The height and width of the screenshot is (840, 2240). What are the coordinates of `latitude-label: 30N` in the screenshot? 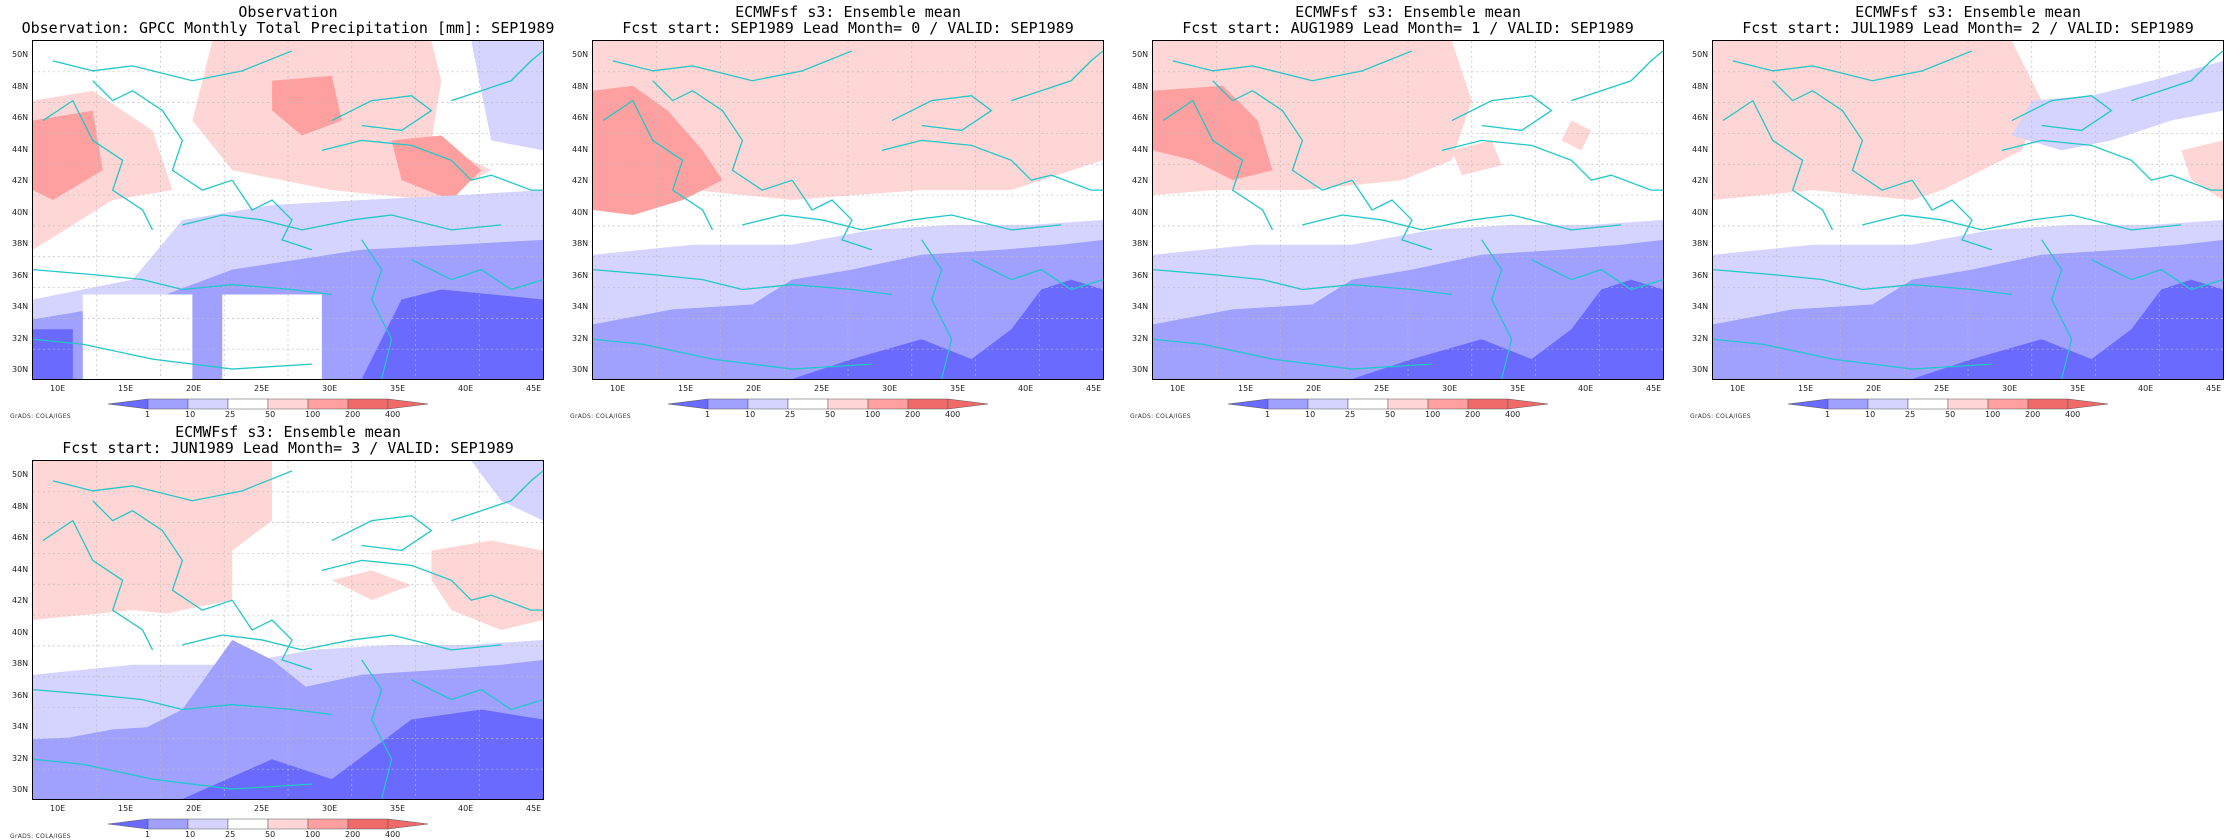 It's located at (20, 789).